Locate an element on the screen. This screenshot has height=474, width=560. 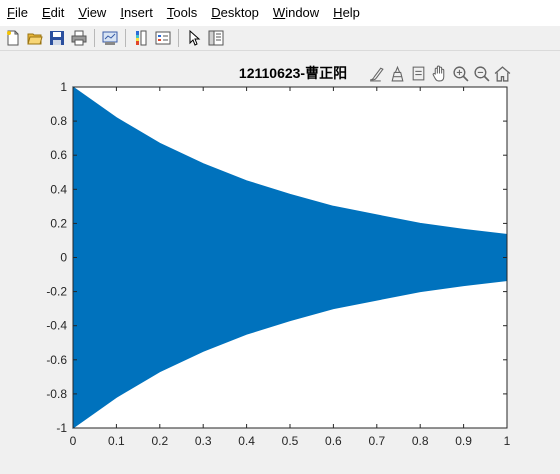
link-plot-icon is located at coordinates (110, 38).